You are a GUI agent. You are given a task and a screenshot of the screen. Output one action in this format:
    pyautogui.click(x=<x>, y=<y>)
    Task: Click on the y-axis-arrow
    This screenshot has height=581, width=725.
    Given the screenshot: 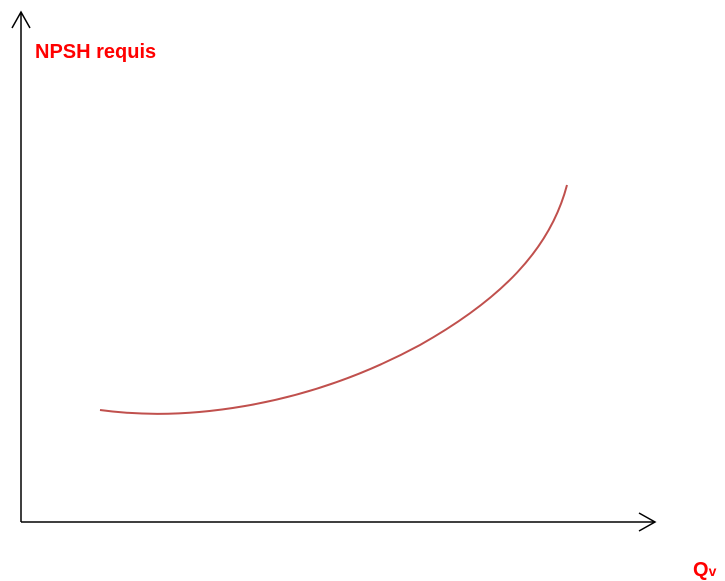 What is the action you would take?
    pyautogui.click(x=21, y=19)
    